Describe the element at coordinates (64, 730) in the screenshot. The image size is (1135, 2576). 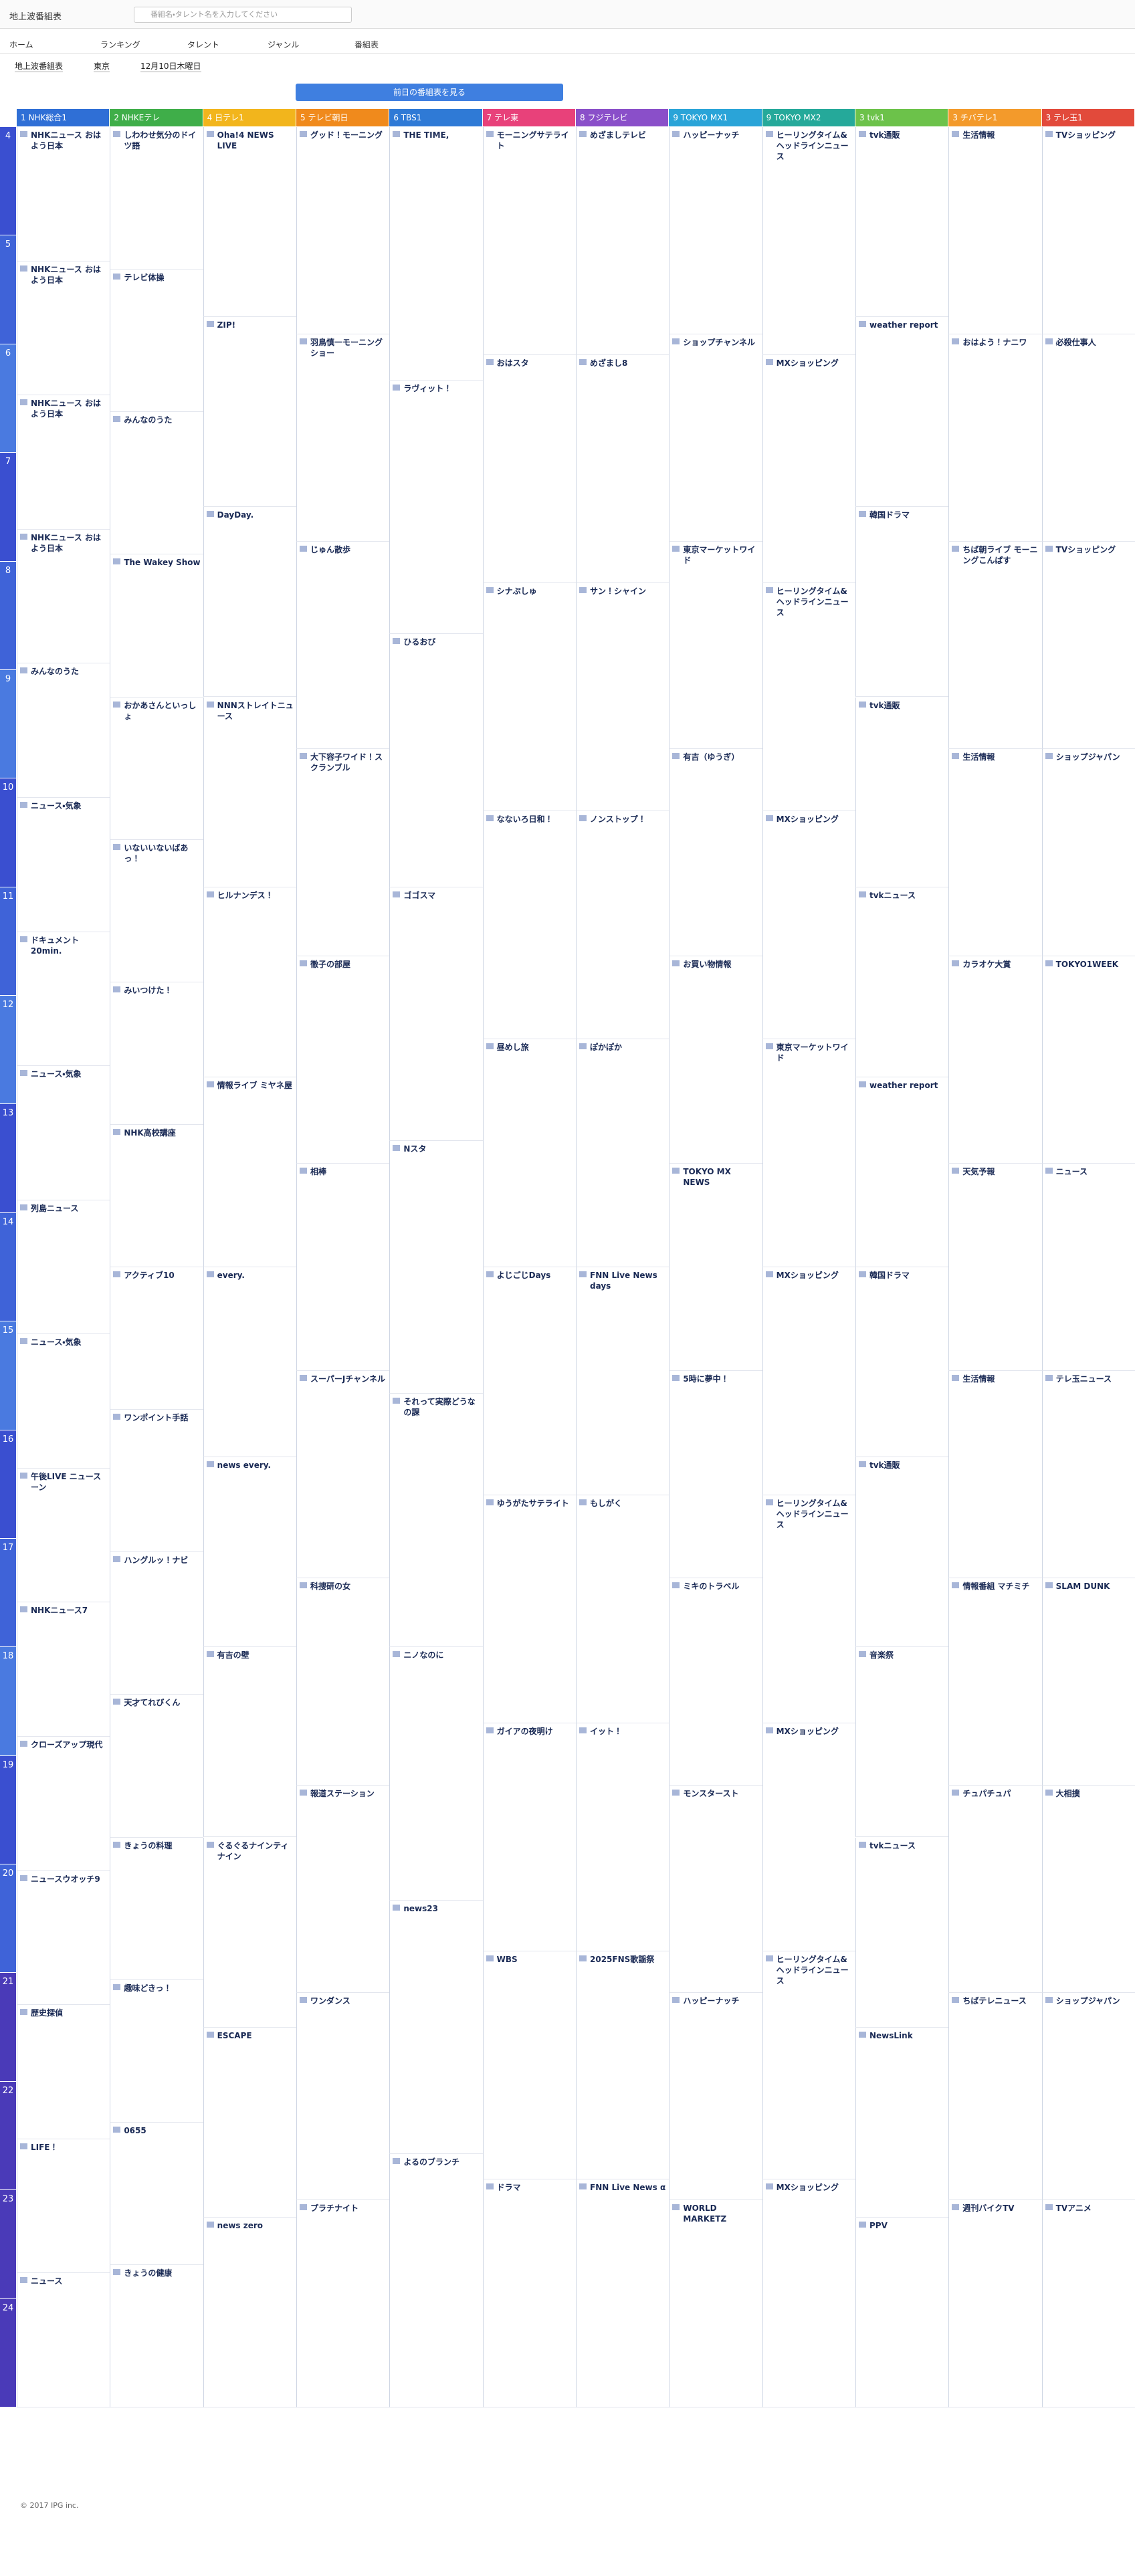
I see `program: みんなのうた` at that location.